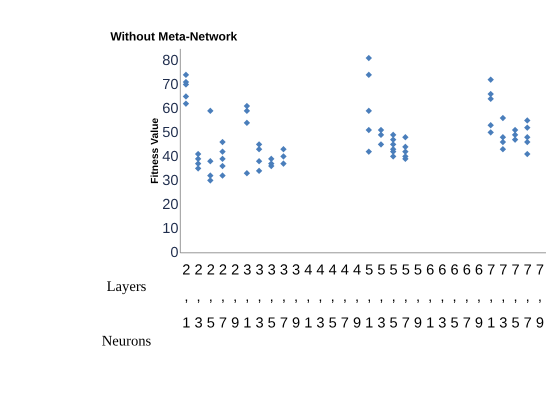  What do you see at coordinates (272, 297) in the screenshot?
I see `x-tick-label: 3,5` at bounding box center [272, 297].